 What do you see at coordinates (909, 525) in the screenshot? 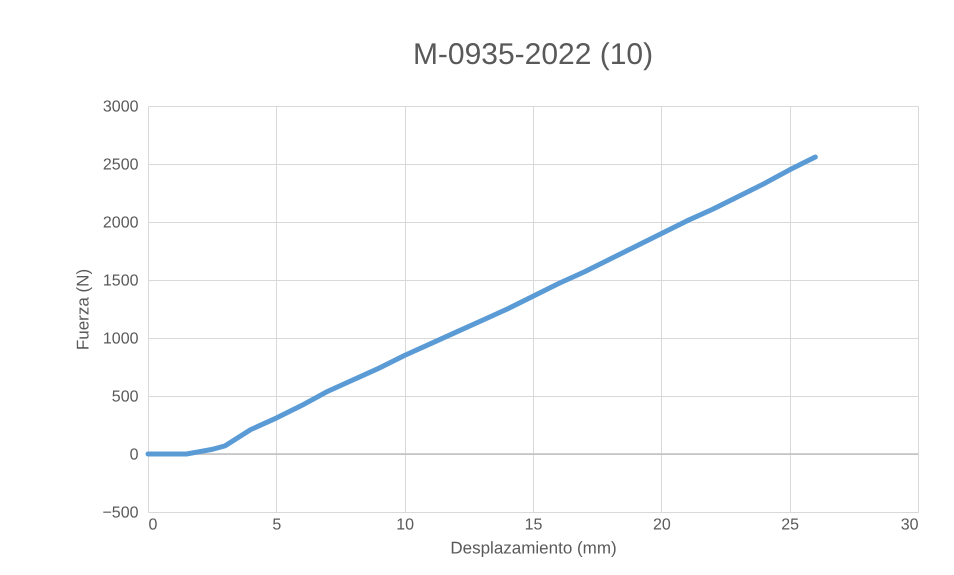
I see `x-tick-label: 30` at bounding box center [909, 525].